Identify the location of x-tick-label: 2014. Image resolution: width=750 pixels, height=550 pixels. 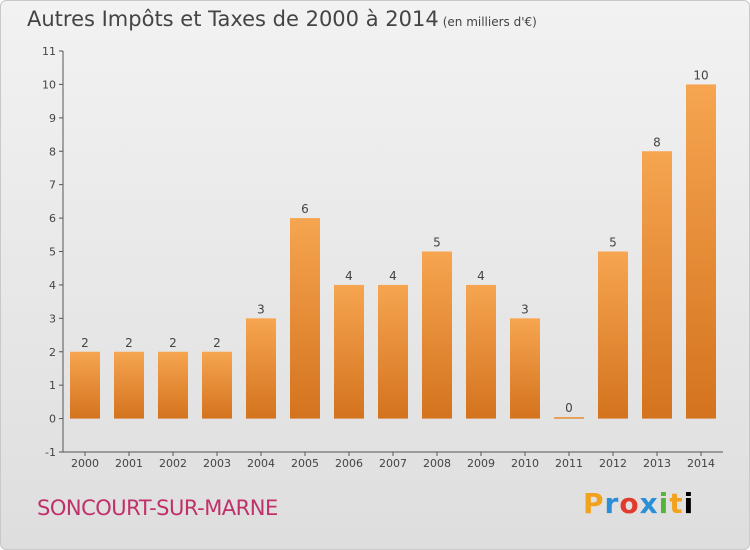
(701, 463).